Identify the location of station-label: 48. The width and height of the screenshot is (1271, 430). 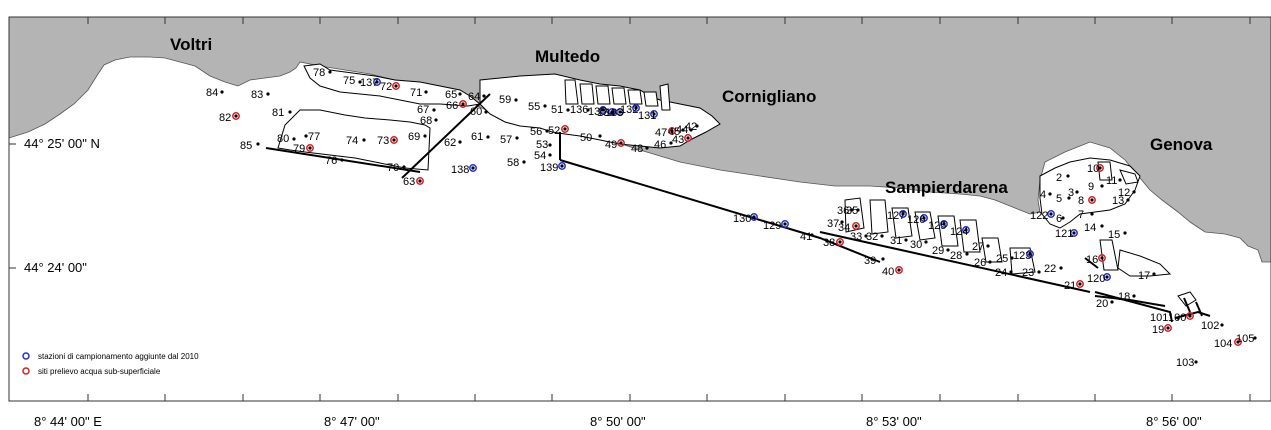
(637, 149).